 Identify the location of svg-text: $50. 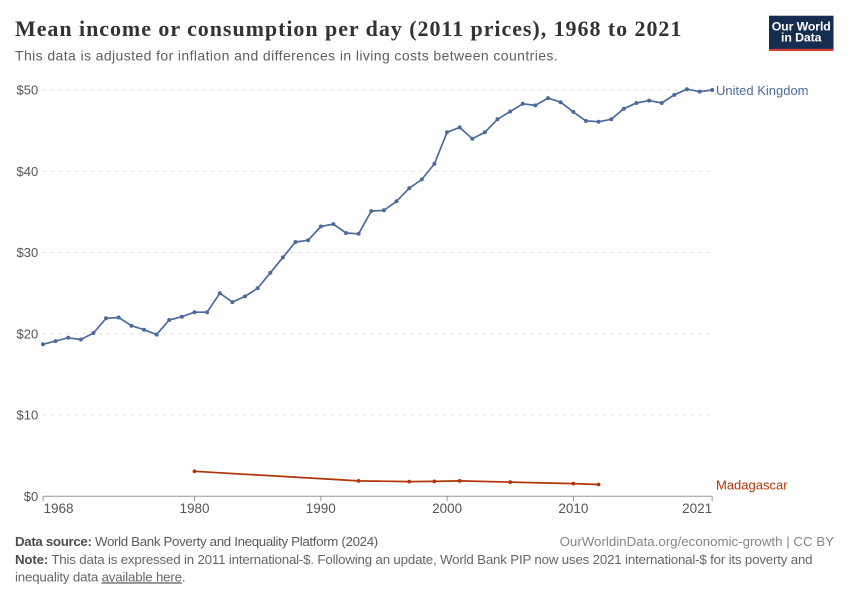
(27, 90).